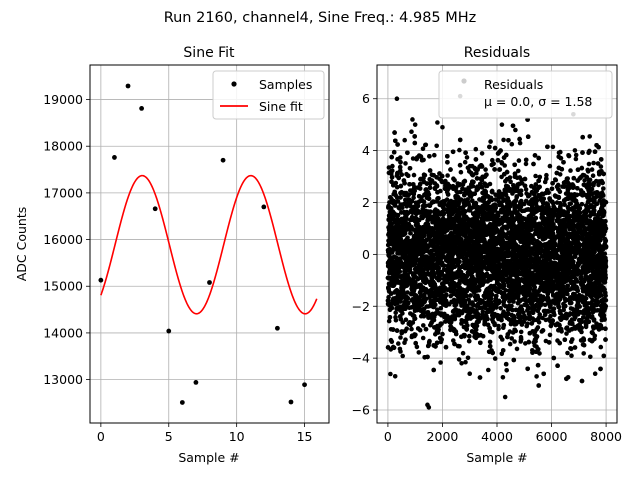 This screenshot has width=640, height=480. What do you see at coordinates (268, 95) in the screenshot?
I see `sine-fit-legend-box` at bounding box center [268, 95].